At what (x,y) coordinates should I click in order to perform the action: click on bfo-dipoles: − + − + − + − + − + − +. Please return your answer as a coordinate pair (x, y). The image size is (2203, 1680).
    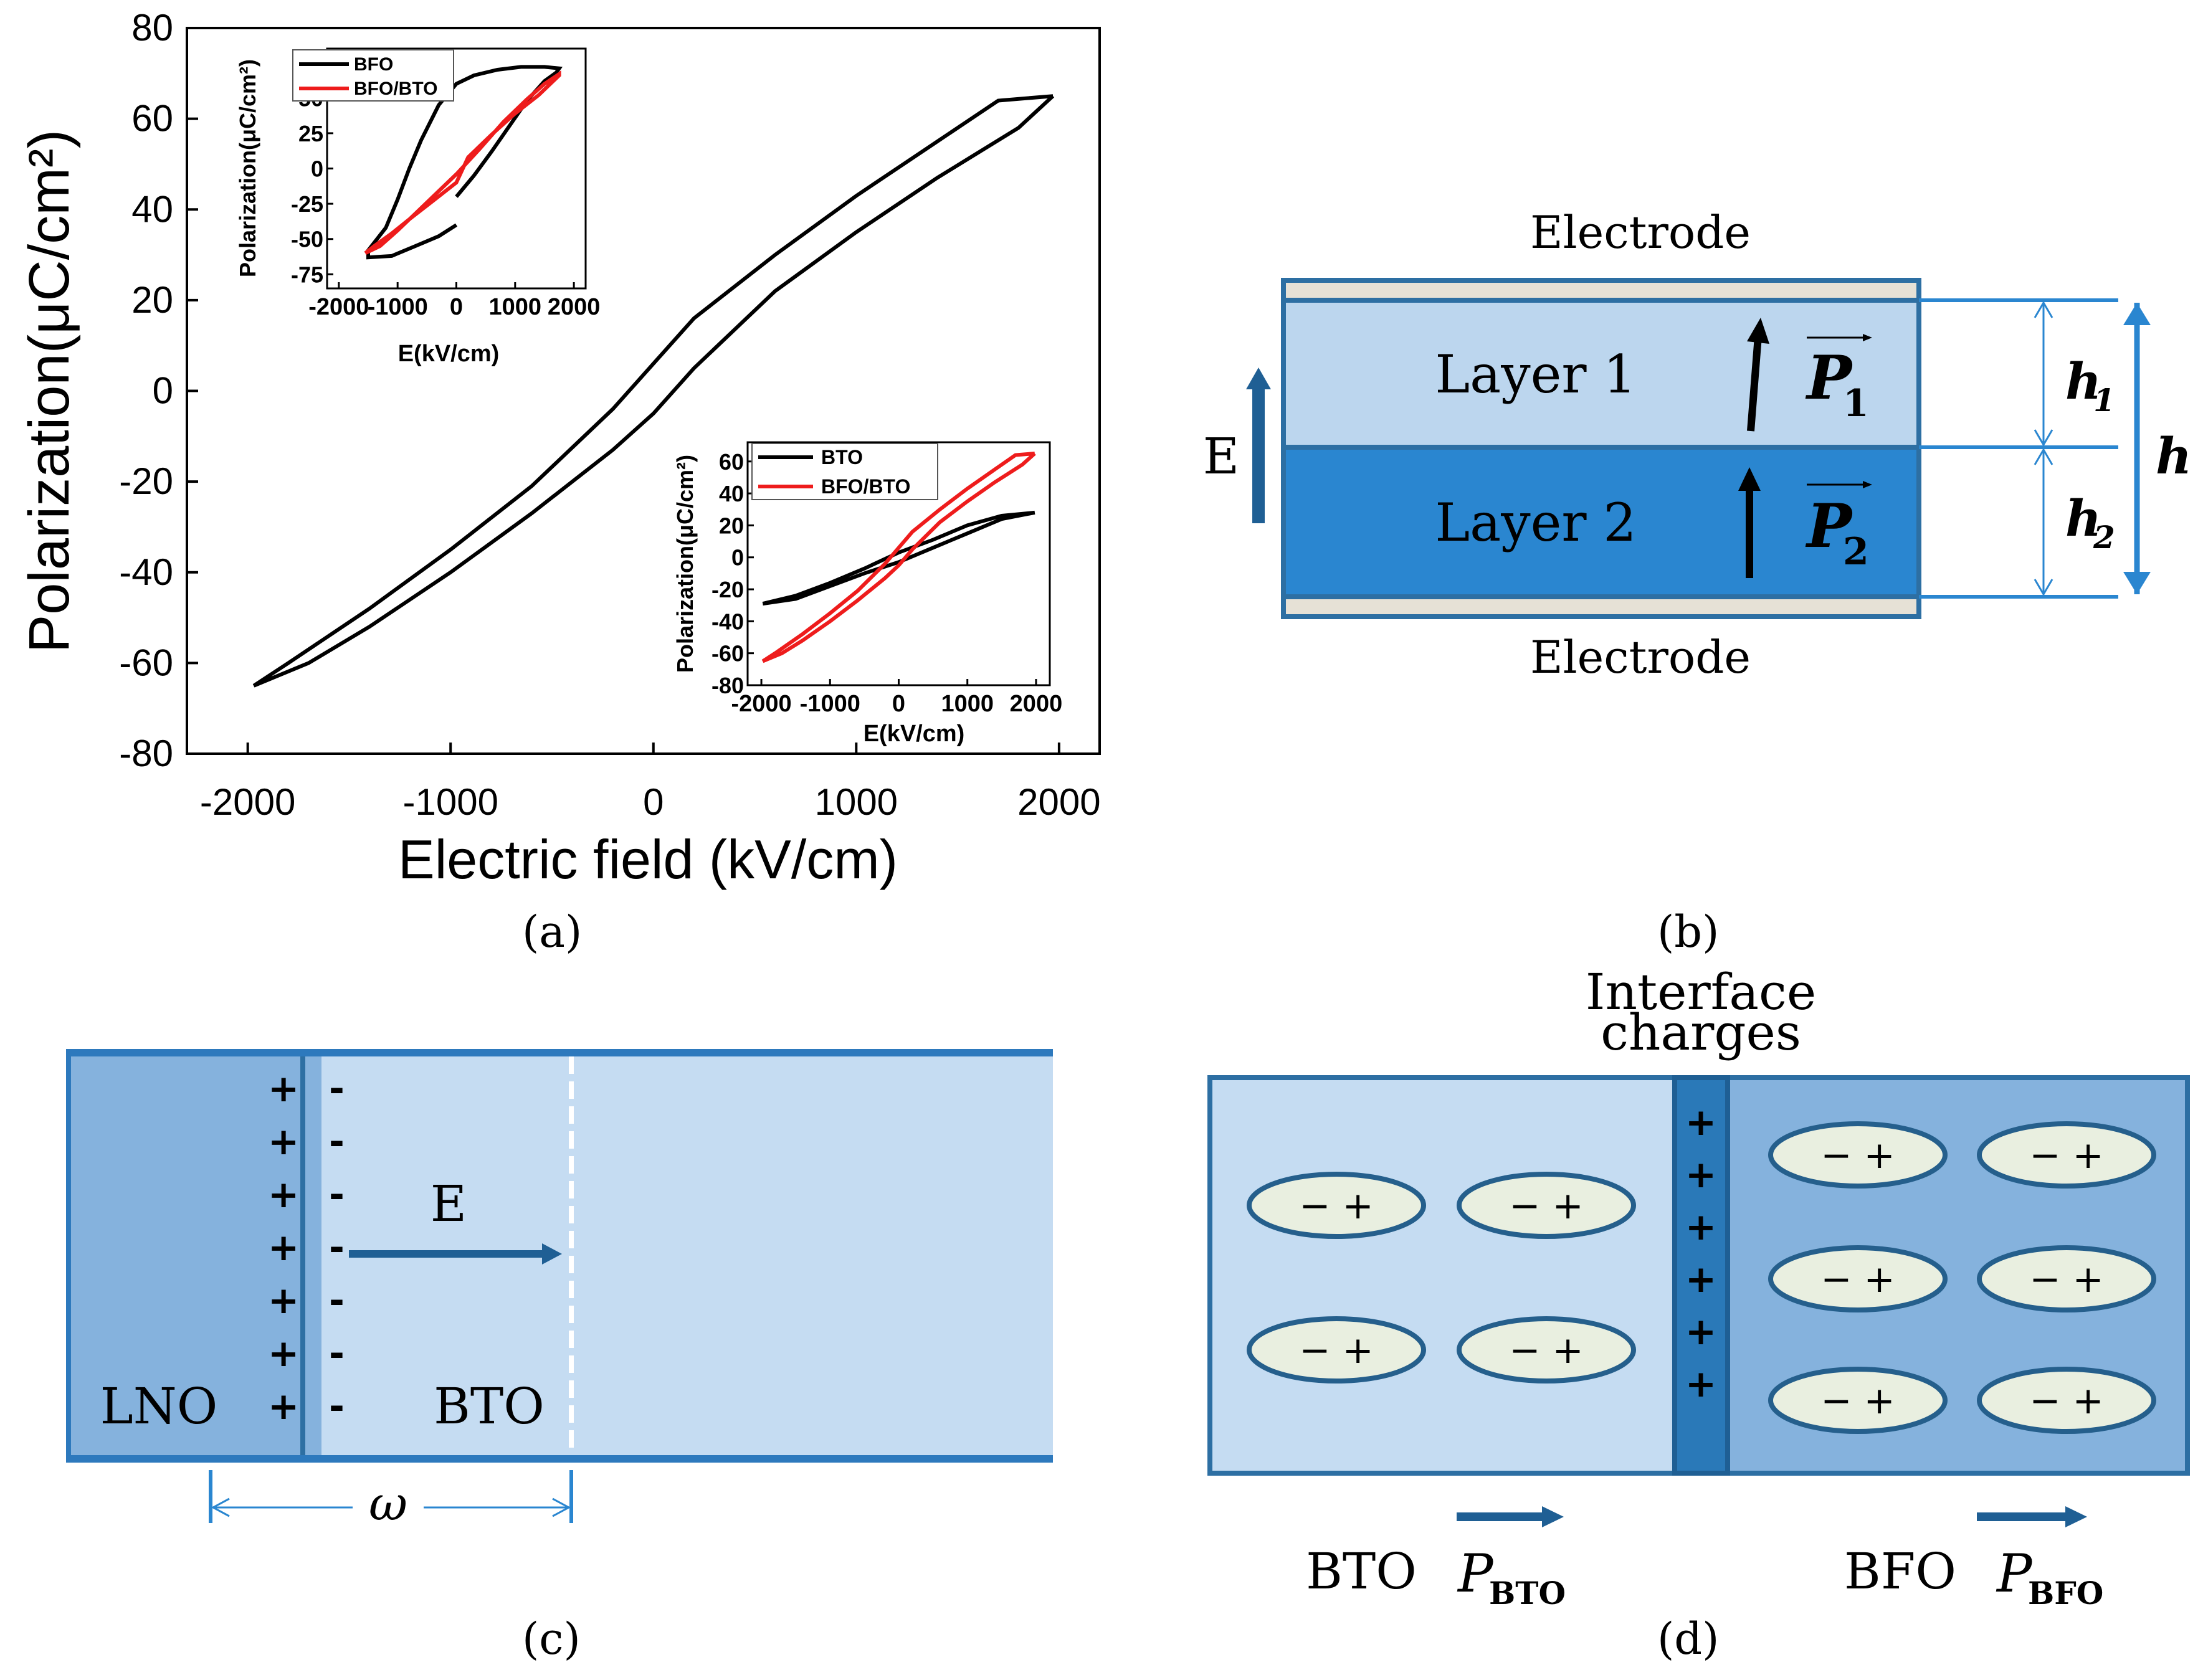
    Looking at the image, I should click on (1962, 1277).